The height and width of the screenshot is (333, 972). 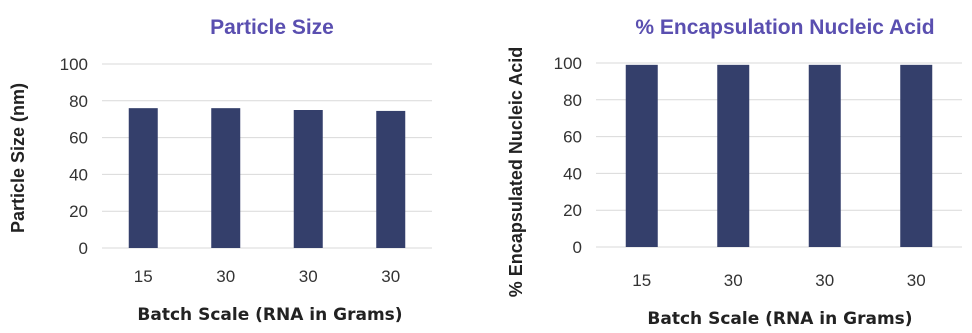 I want to click on chart-title: Particle Size, so click(x=272, y=27).